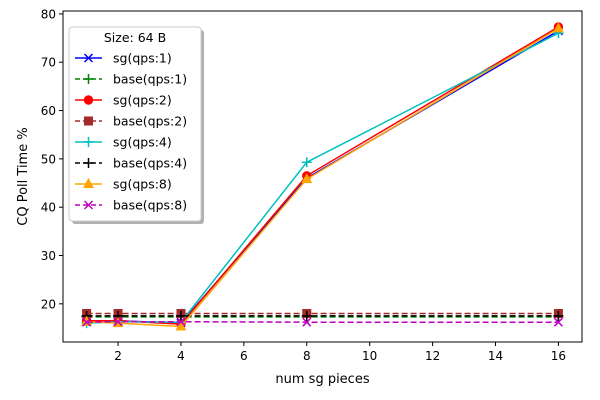 This screenshot has width=600, height=400. I want to click on y-tick-label: 20, so click(48, 304).